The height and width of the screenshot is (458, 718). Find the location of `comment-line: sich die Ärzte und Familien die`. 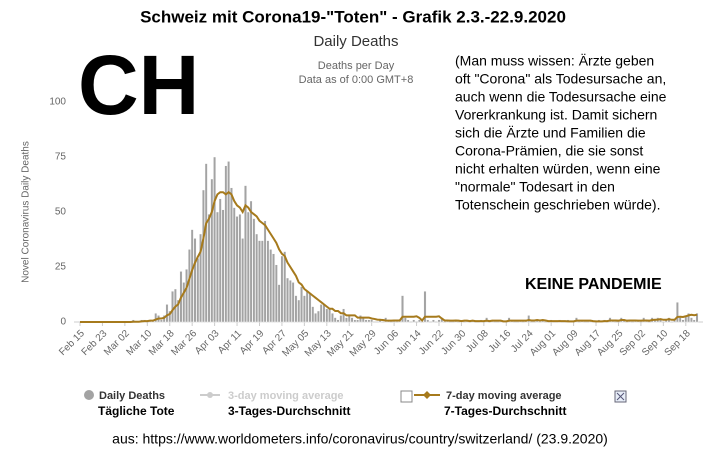

comment-line: sich die Ärzte und Familien die is located at coordinates (550, 133).